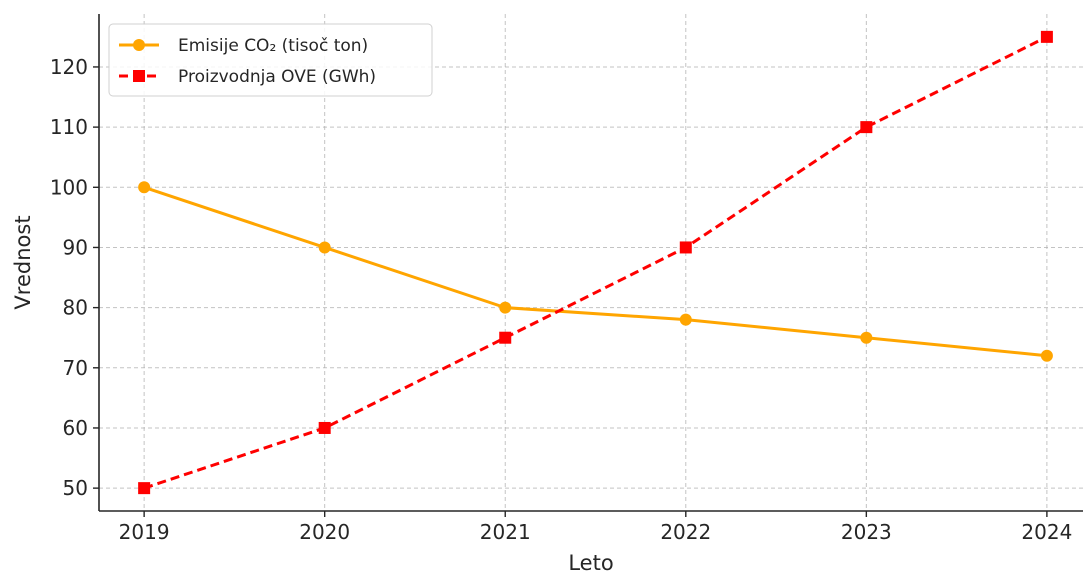 The width and height of the screenshot is (1084, 573). What do you see at coordinates (75, 428) in the screenshot?
I see `y-tick-label: 60` at bounding box center [75, 428].